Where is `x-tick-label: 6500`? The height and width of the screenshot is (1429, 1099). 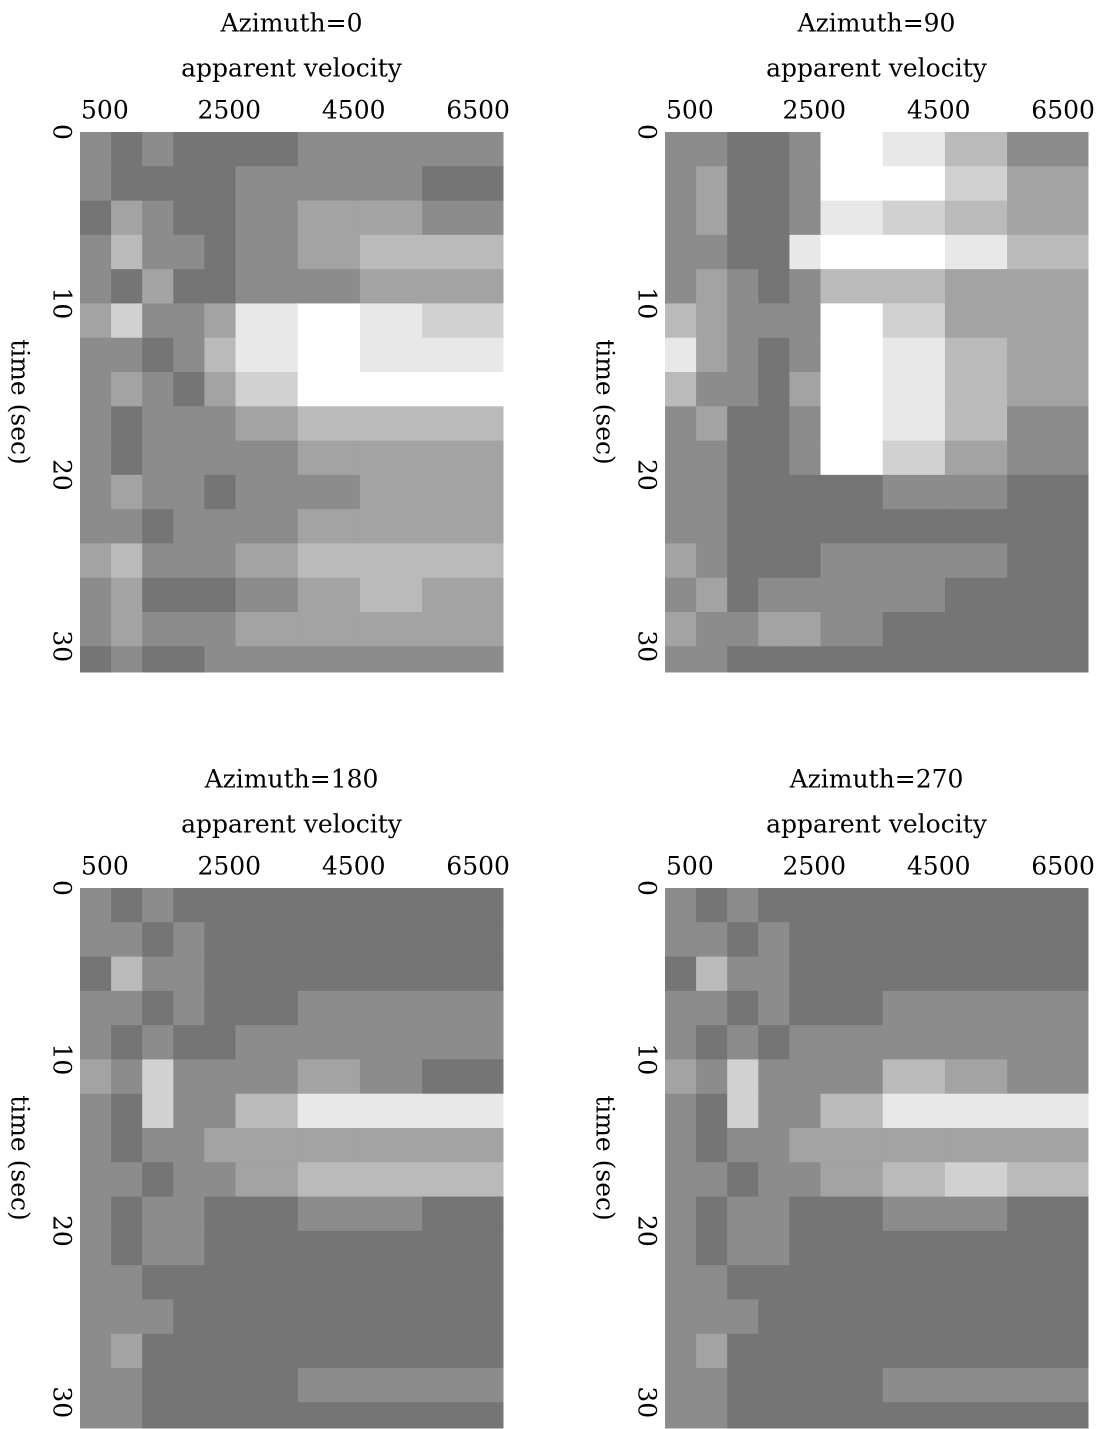 x-tick-label: 6500 is located at coordinates (1063, 110).